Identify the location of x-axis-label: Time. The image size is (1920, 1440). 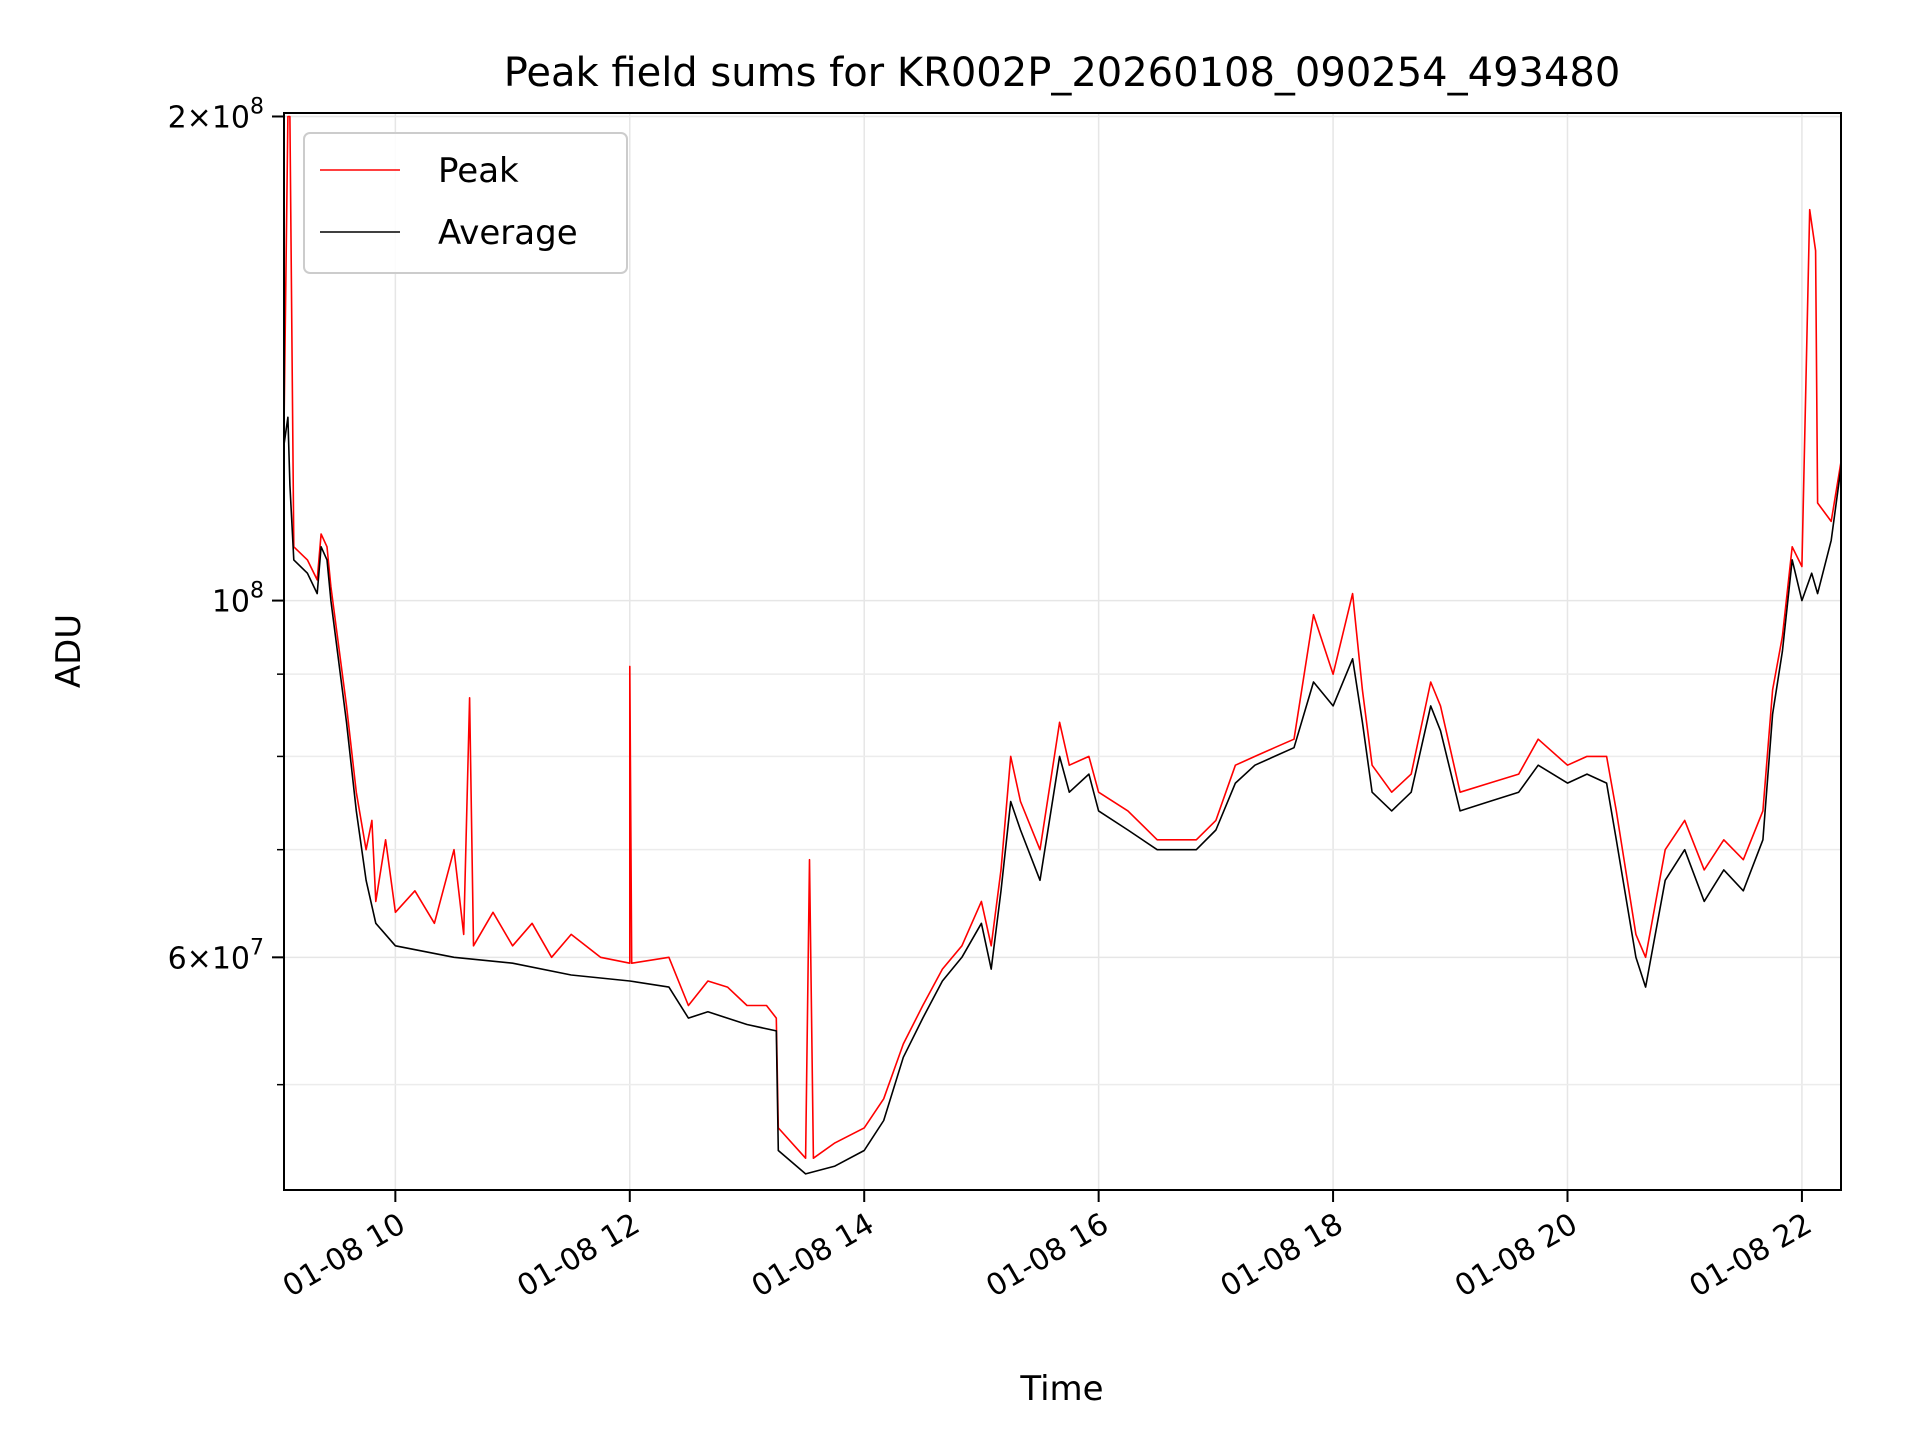
(1061, 1389).